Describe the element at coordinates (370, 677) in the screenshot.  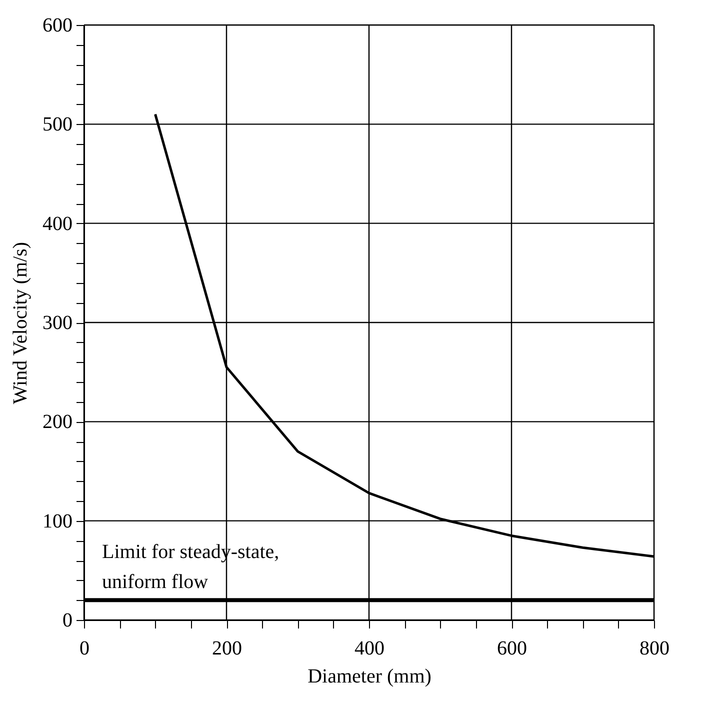
I see `x-axis-title: Diameter (mm)` at that location.